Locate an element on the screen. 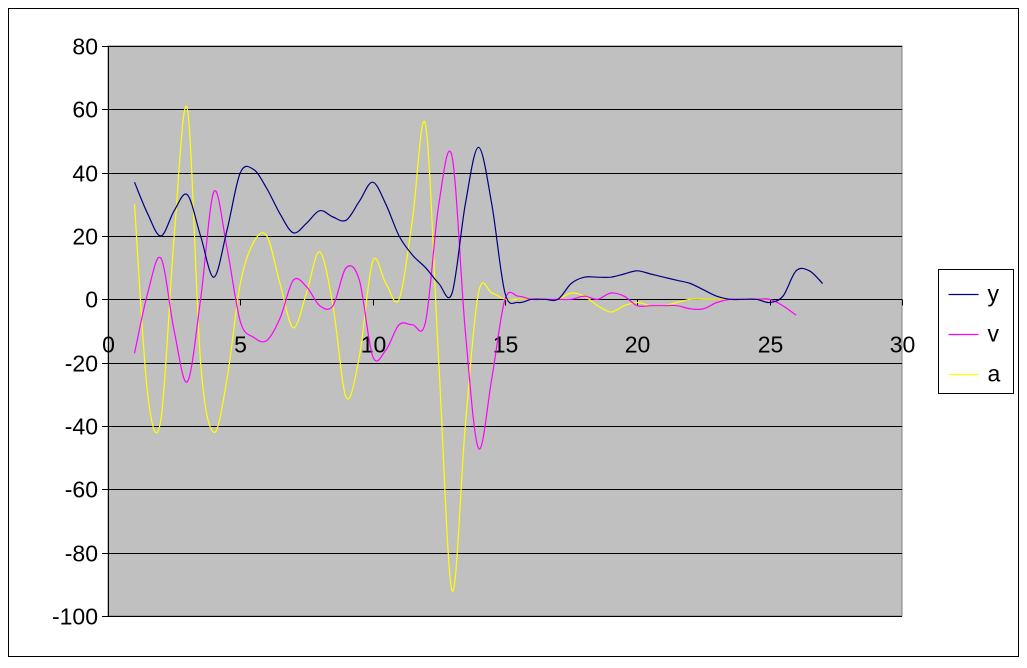 The image size is (1027, 668). x-tick-label: 10 is located at coordinates (374, 345).